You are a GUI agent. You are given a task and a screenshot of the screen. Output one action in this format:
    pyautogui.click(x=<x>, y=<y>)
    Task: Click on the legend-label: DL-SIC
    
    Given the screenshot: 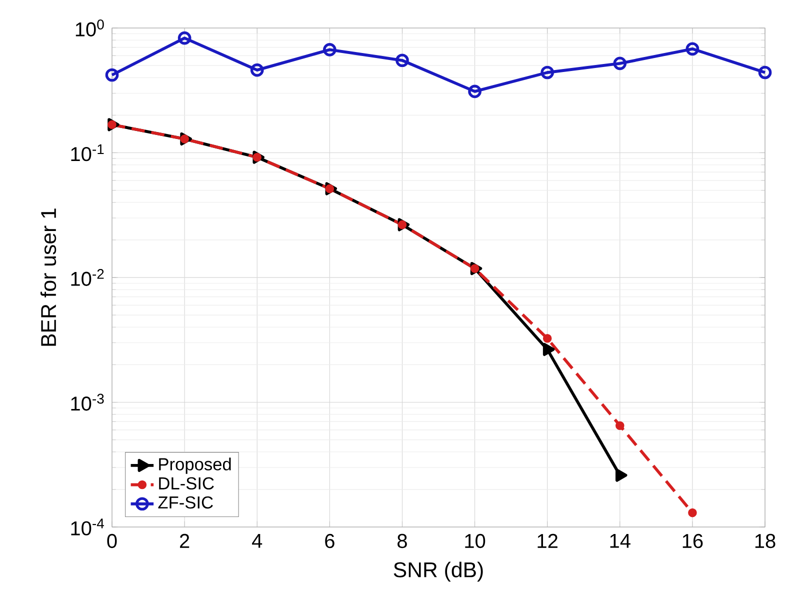 What is the action you would take?
    pyautogui.click(x=186, y=483)
    